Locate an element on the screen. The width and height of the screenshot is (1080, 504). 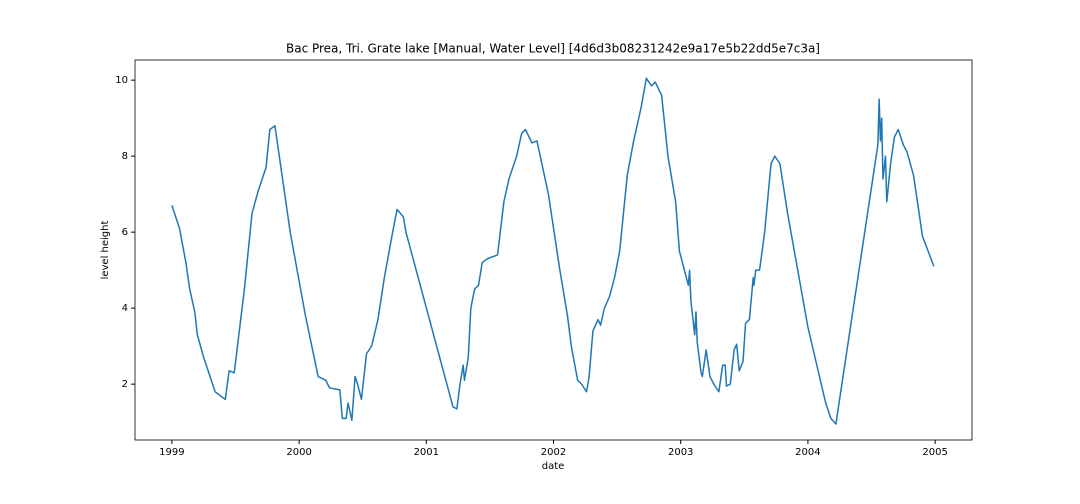
y-tick-label: 8 is located at coordinates (125, 156).